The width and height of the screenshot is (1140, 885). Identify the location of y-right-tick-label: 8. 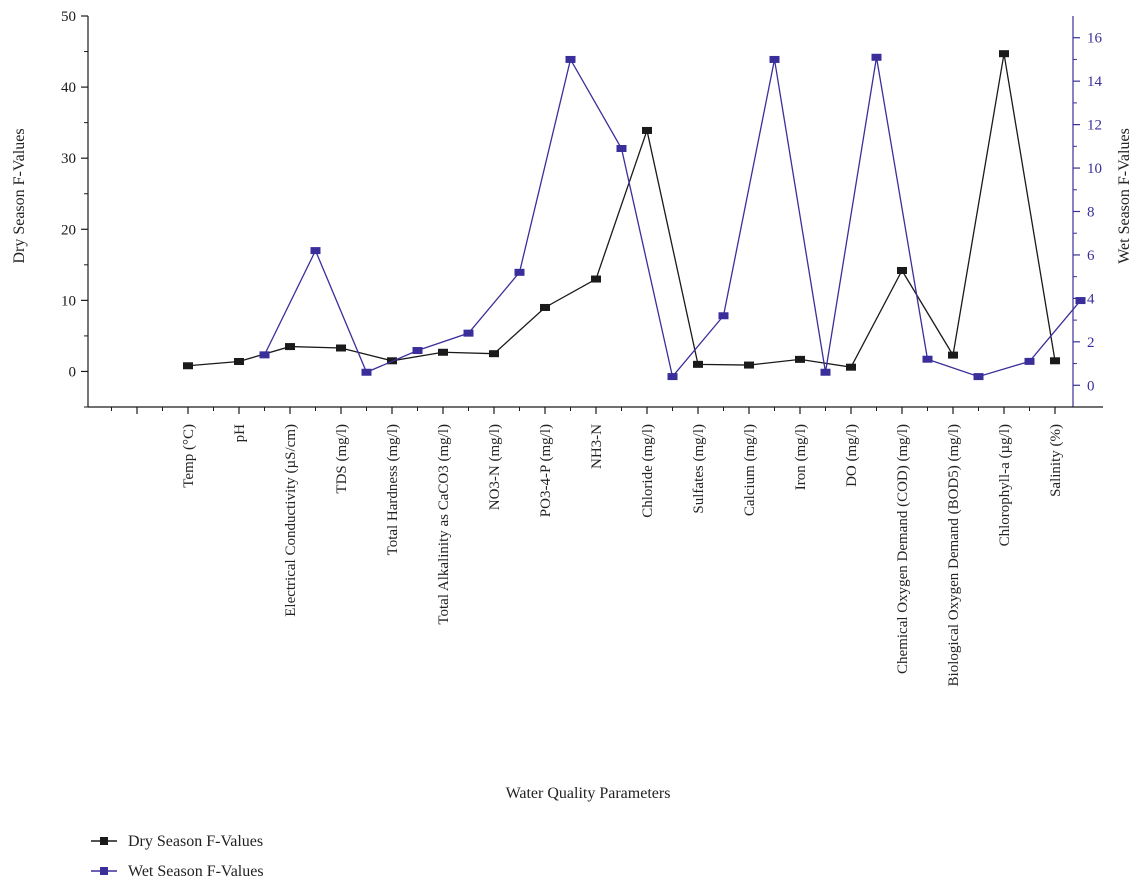
(1091, 213).